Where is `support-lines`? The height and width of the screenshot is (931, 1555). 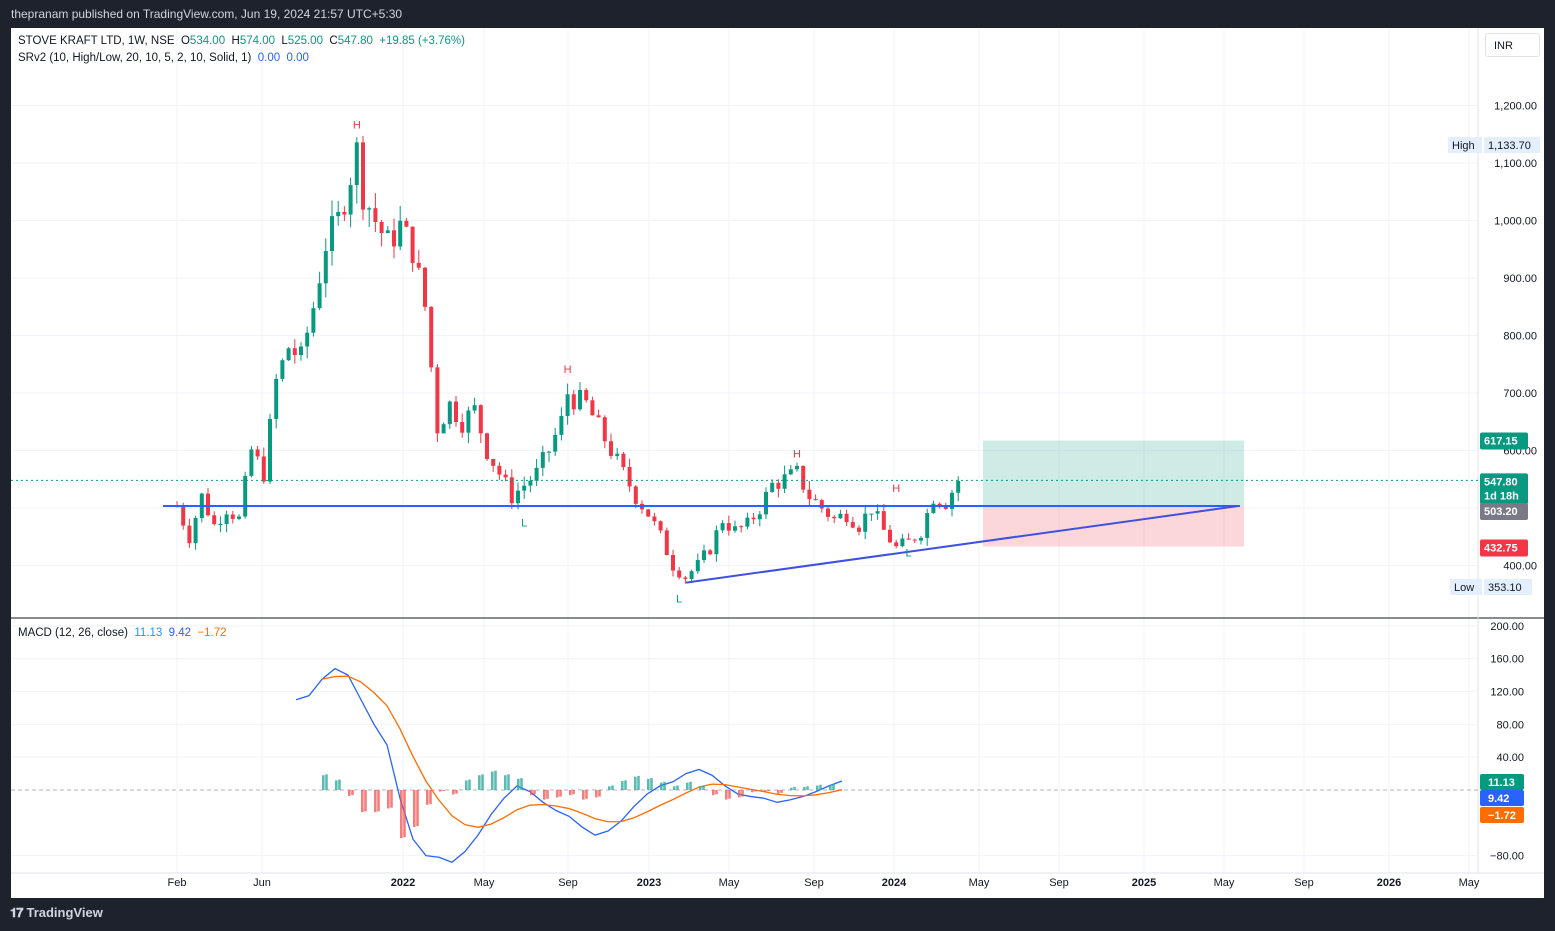
support-lines is located at coordinates (744, 531).